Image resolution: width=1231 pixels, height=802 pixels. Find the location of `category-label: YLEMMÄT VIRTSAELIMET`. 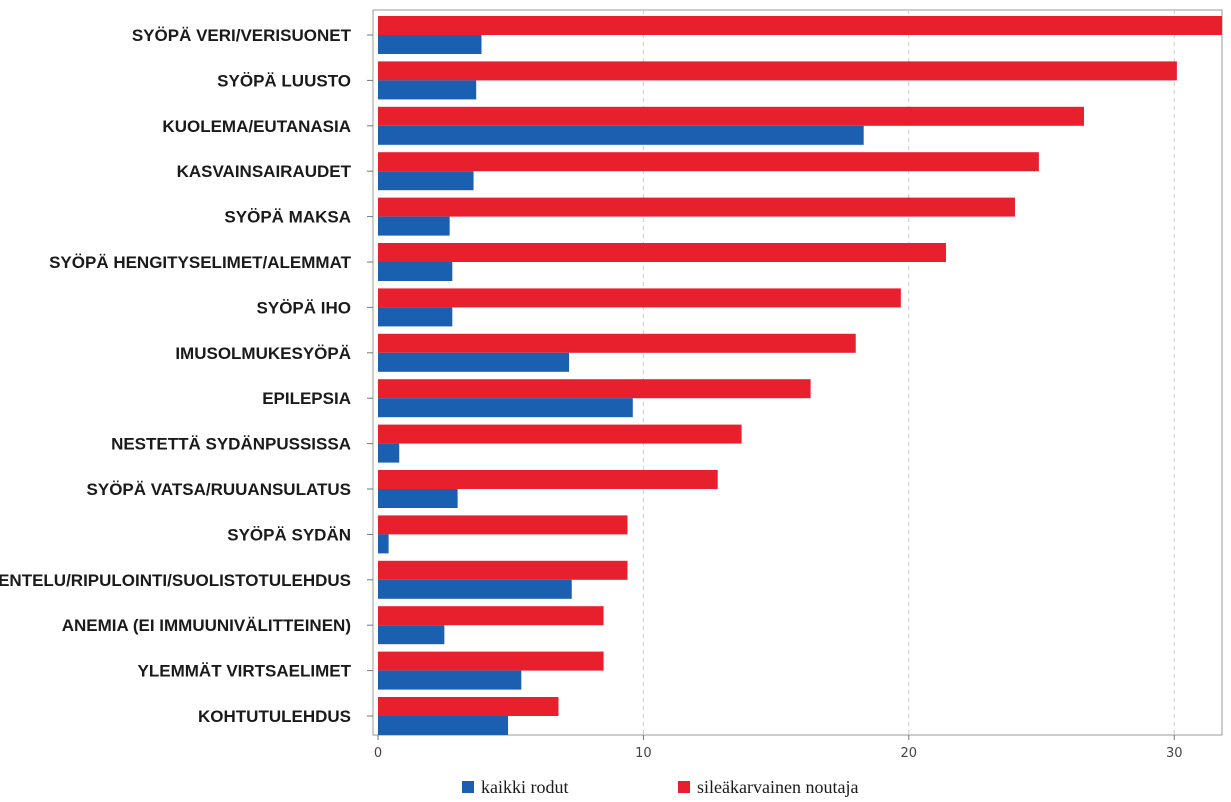

category-label: YLEMMÄT VIRTSAELIMET is located at coordinates (245, 671).